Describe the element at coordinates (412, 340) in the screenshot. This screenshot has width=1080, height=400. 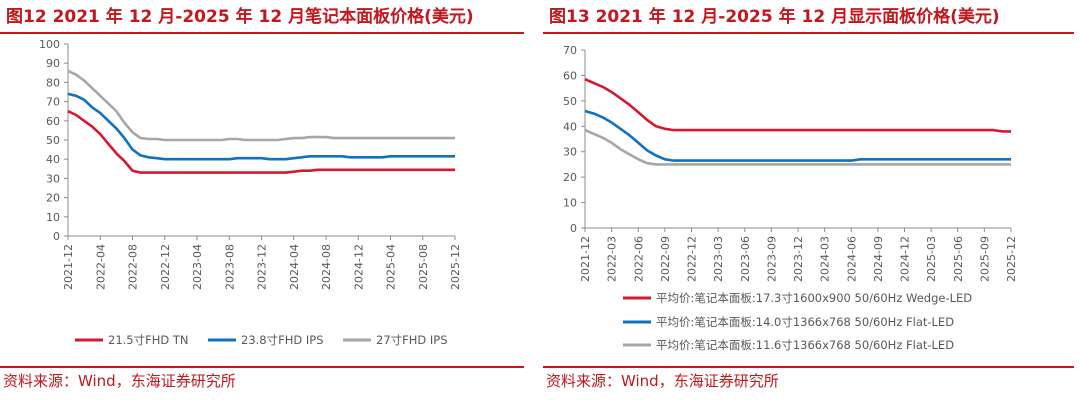
I see `legend-label-3: 27寸FHD IPS` at that location.